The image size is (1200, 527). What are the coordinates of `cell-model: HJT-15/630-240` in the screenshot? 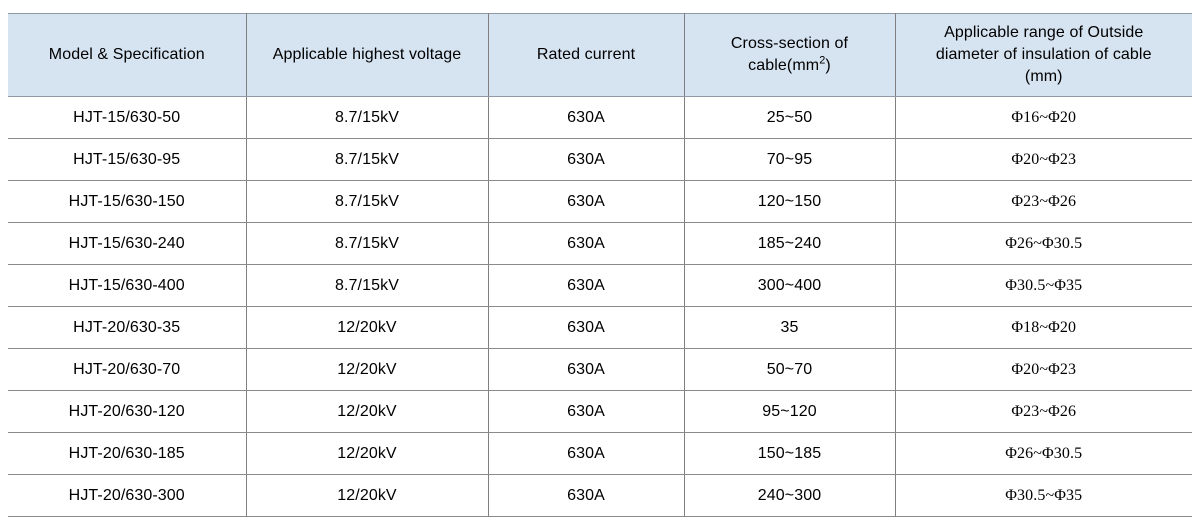 It's located at (127, 243).